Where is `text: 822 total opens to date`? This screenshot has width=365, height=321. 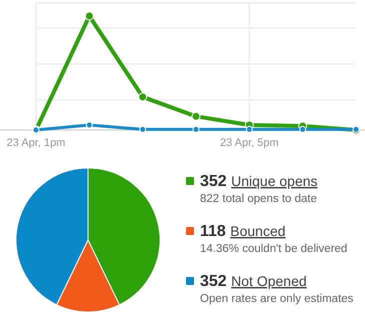 text: 822 total opens to date is located at coordinates (259, 199).